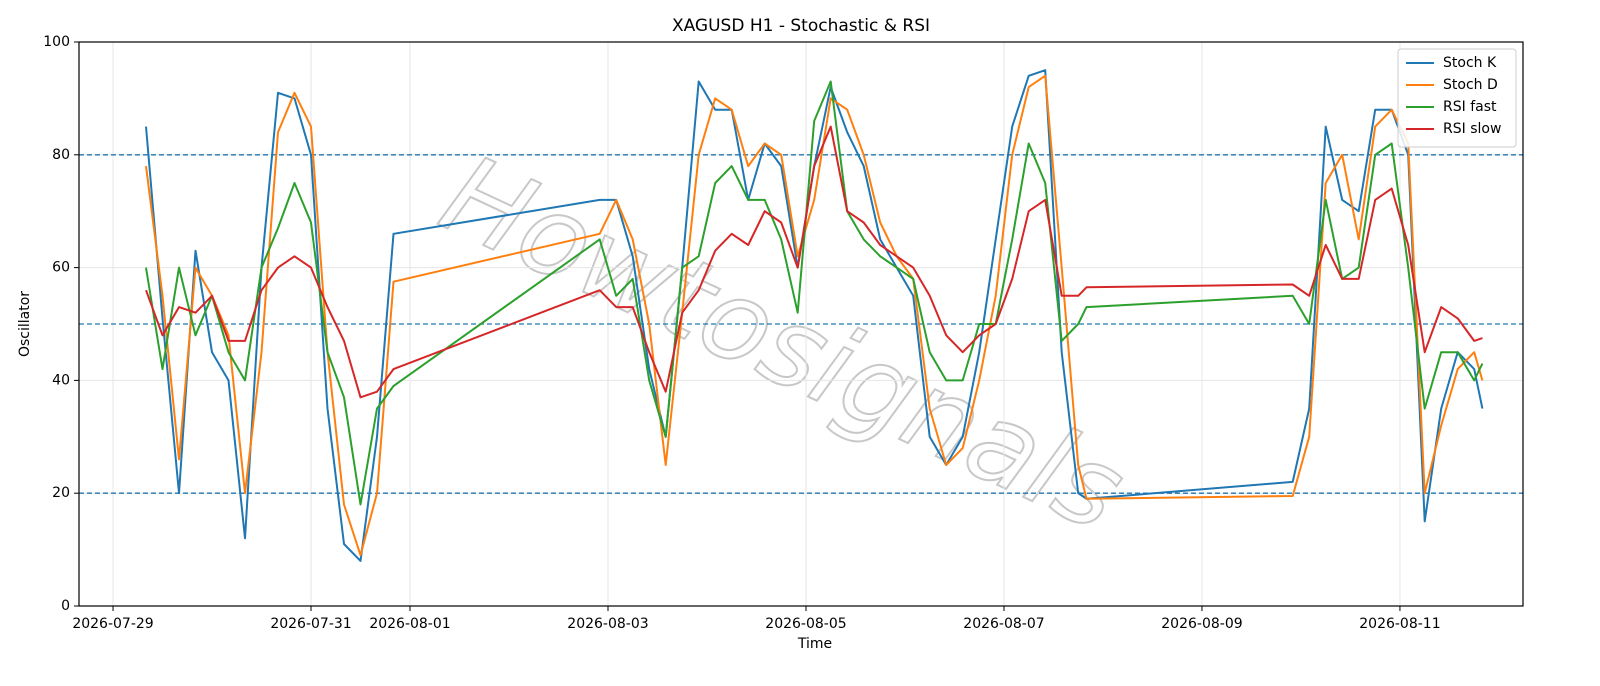 The image size is (1600, 686). Describe the element at coordinates (25, 324) in the screenshot. I see `y-axis-label: Oscillator` at that location.